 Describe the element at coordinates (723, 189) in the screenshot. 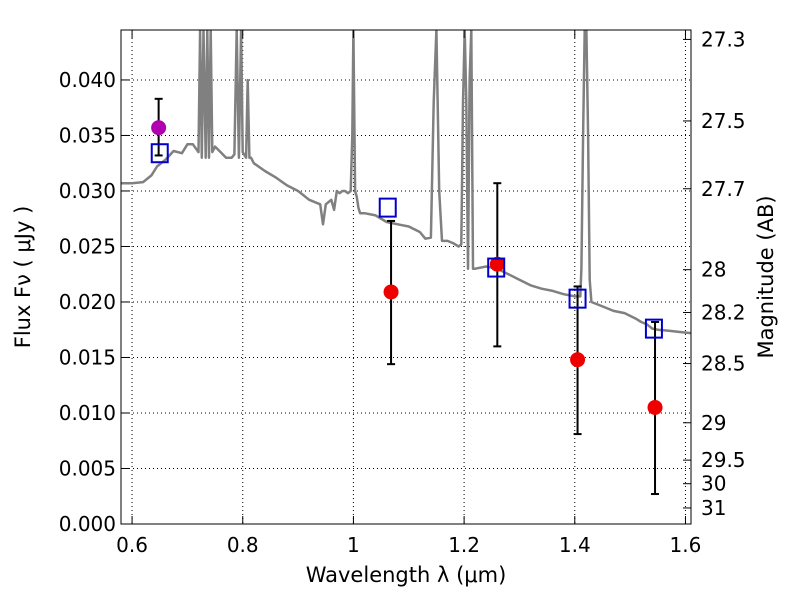

I see `y2-tick-label: 27.7` at that location.